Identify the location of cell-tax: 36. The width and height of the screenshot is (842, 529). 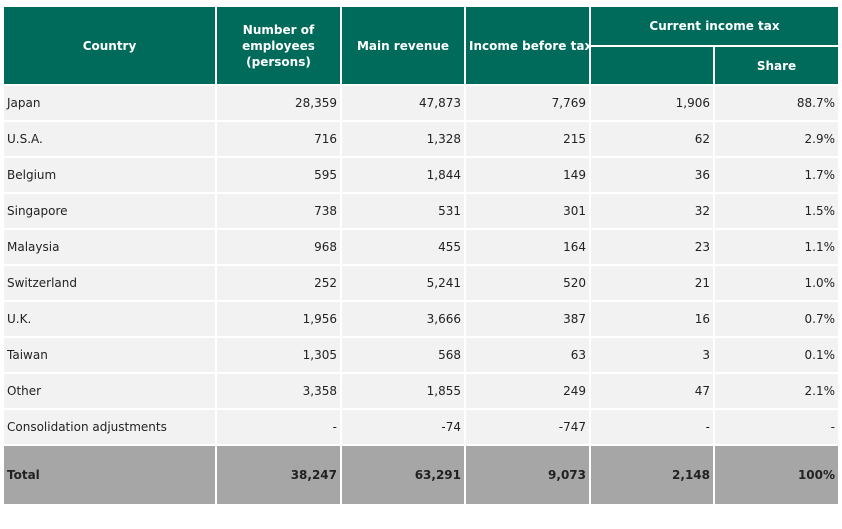
(652, 175).